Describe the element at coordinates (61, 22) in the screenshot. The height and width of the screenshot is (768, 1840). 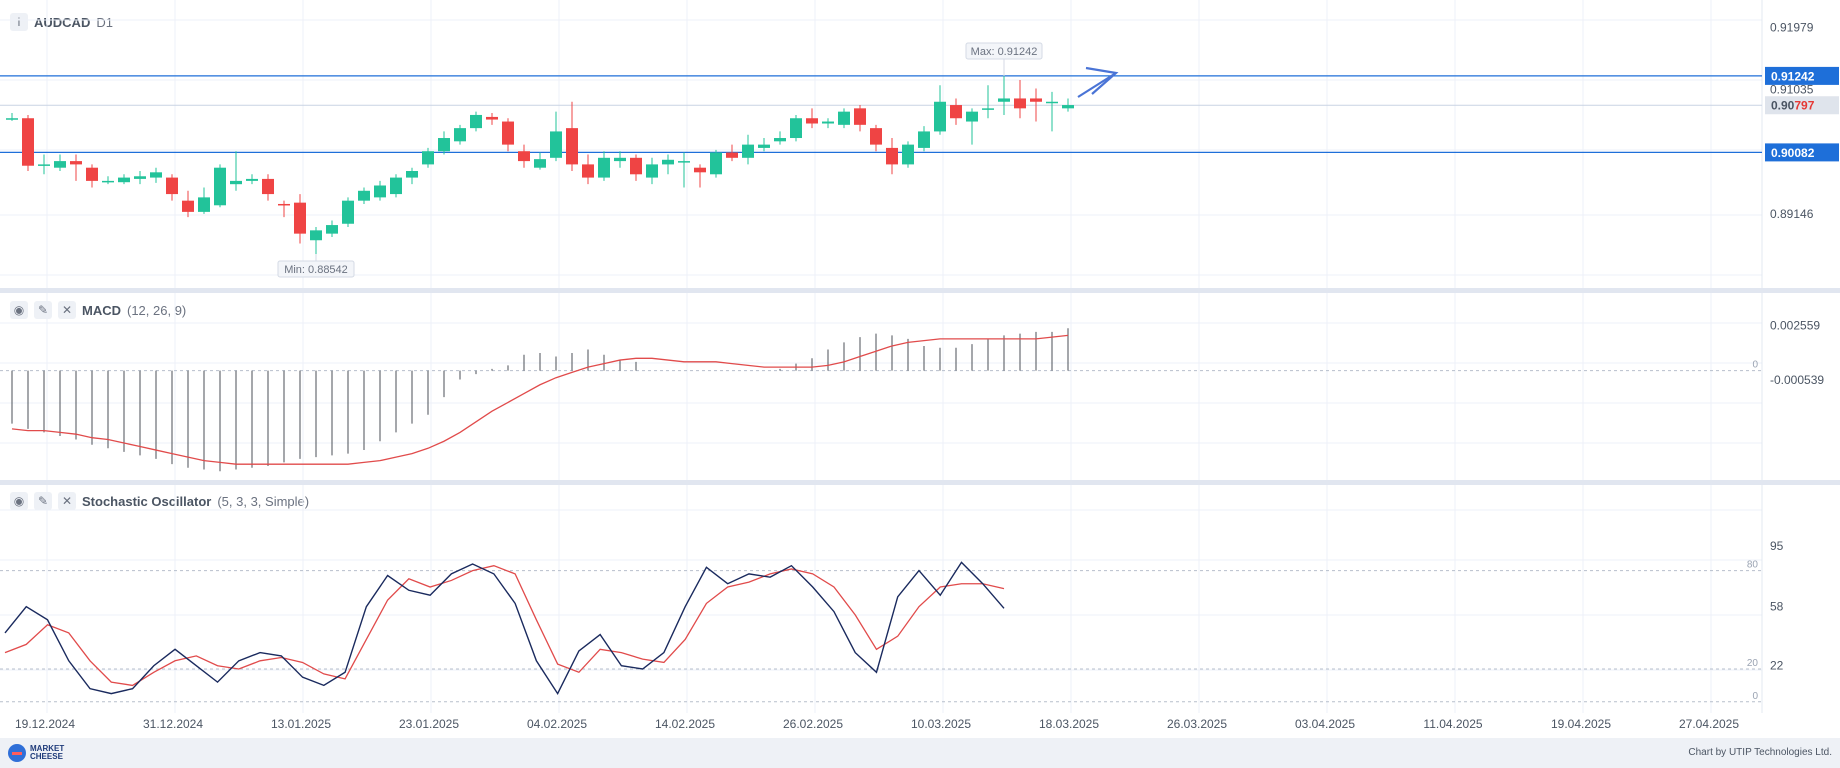
I see `main-chart-header: i AUDCAD D1` at that location.